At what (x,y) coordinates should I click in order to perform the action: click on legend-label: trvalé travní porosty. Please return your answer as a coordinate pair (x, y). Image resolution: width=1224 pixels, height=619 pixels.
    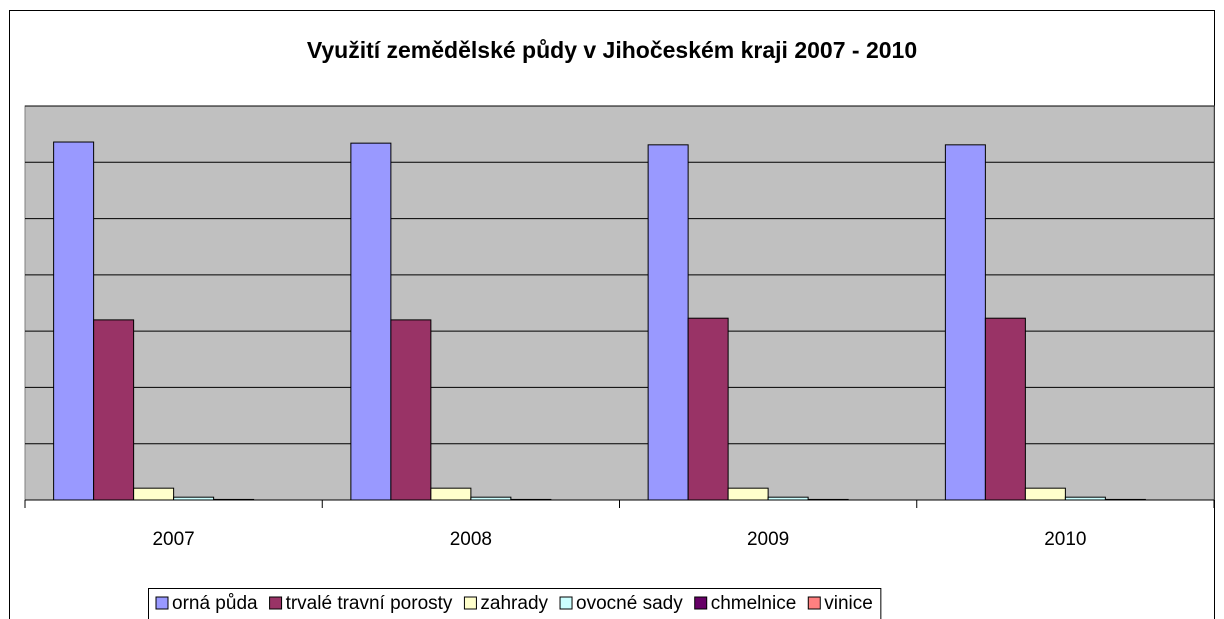
    Looking at the image, I should click on (369, 603).